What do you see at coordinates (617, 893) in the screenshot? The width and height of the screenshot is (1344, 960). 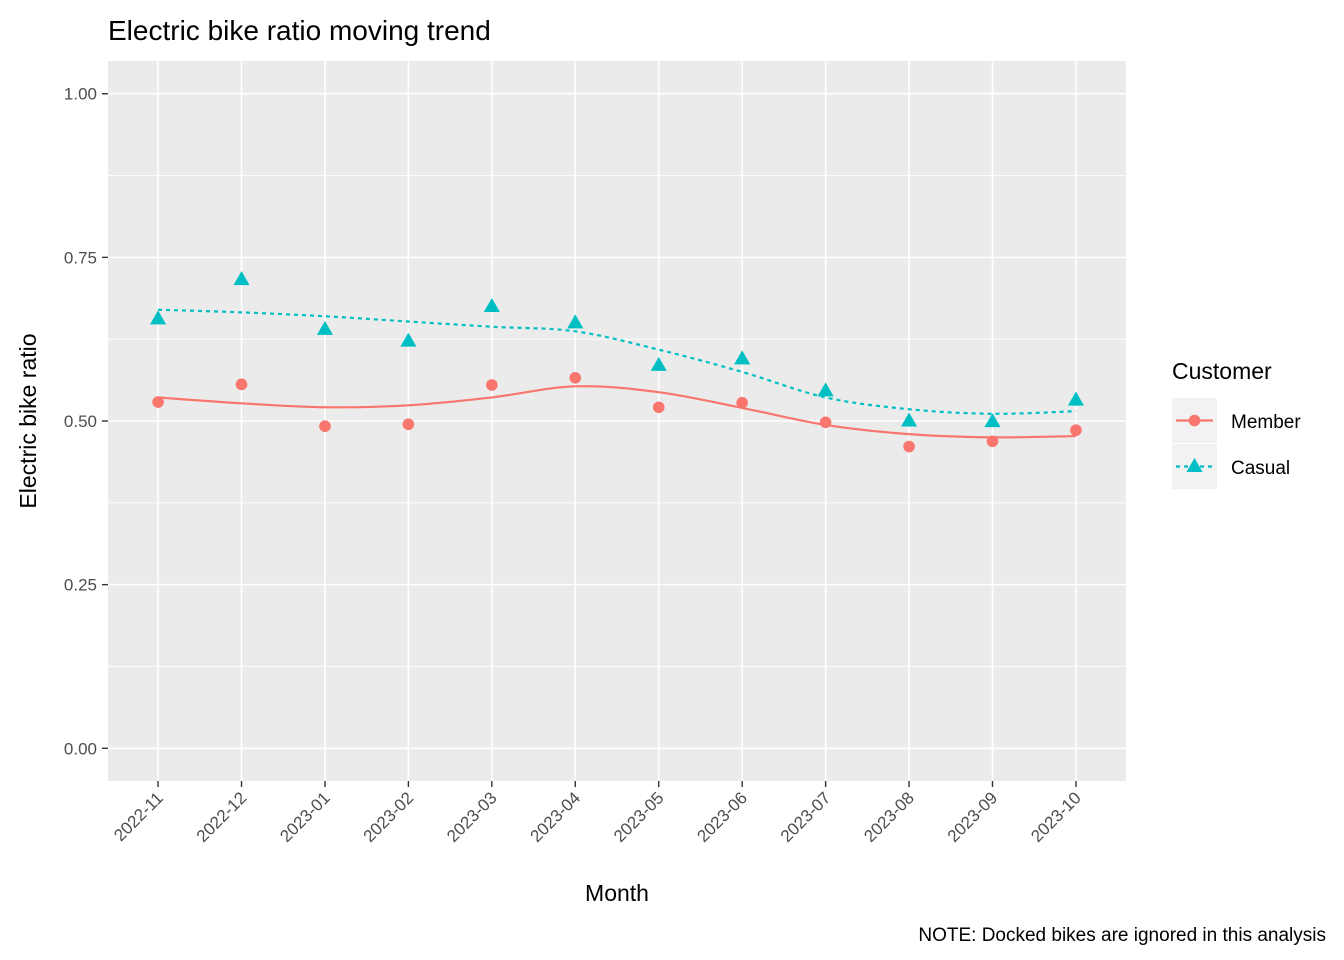 I see `x-axis-title: Month` at bounding box center [617, 893].